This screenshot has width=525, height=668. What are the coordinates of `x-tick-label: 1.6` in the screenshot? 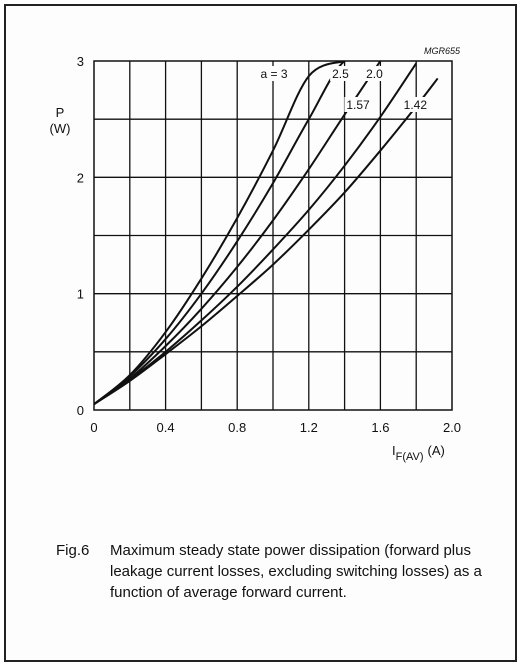 It's located at (380, 427).